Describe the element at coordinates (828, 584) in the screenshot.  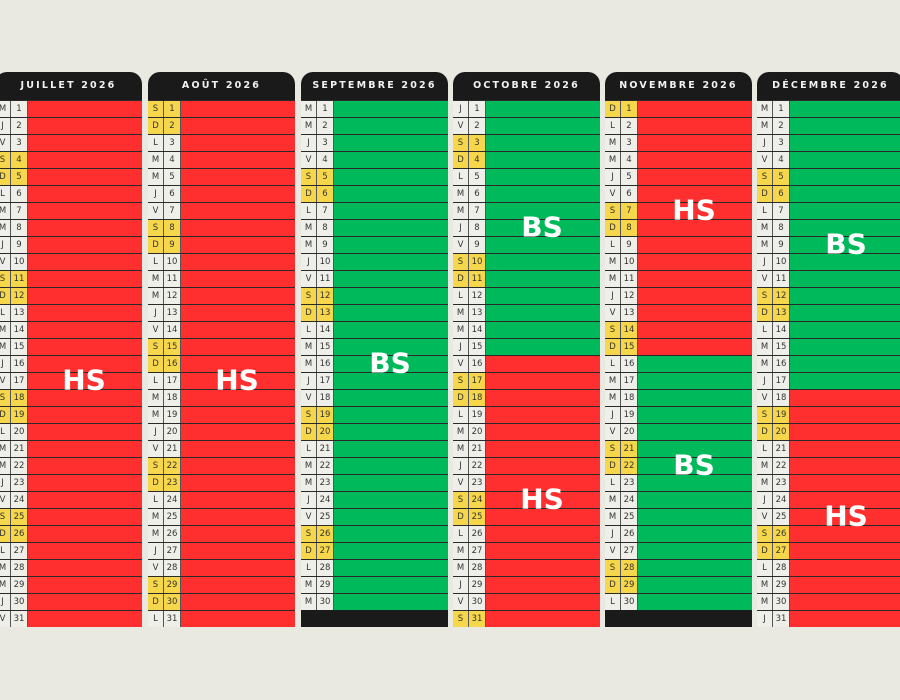
I see `day-row: M 29` at that location.